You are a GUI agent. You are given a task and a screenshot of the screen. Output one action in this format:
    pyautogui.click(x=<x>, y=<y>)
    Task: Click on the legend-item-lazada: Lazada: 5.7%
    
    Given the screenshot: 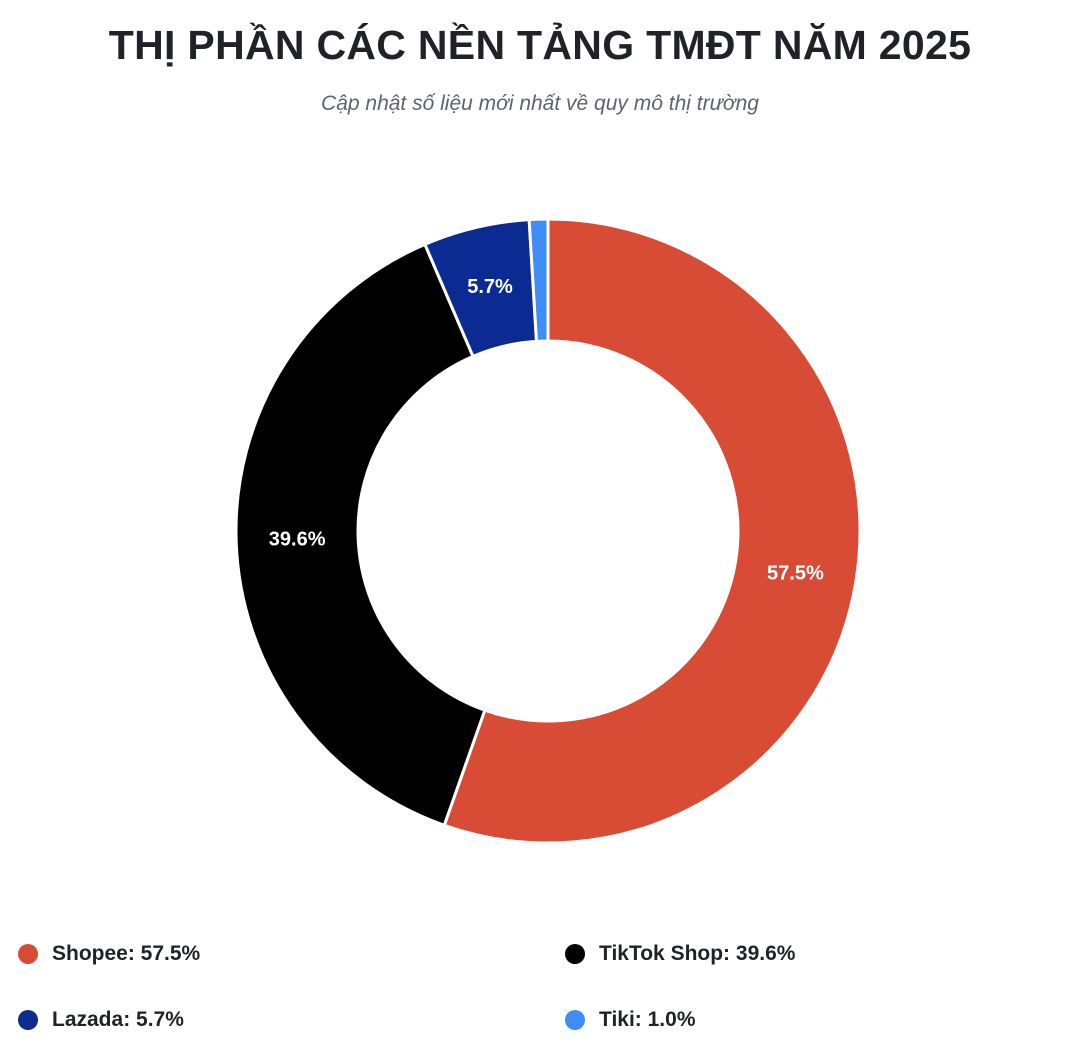 What is the action you would take?
    pyautogui.click(x=101, y=1020)
    